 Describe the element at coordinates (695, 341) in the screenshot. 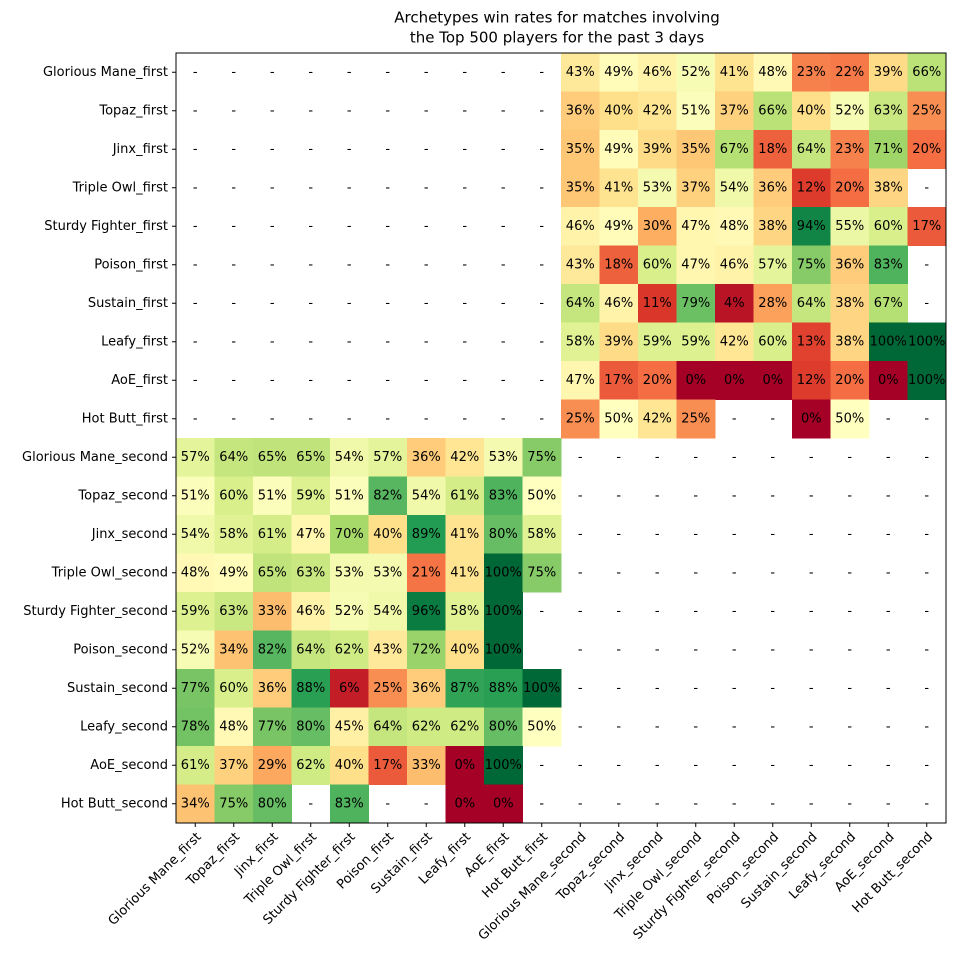

I see `cell-label: 59%` at that location.